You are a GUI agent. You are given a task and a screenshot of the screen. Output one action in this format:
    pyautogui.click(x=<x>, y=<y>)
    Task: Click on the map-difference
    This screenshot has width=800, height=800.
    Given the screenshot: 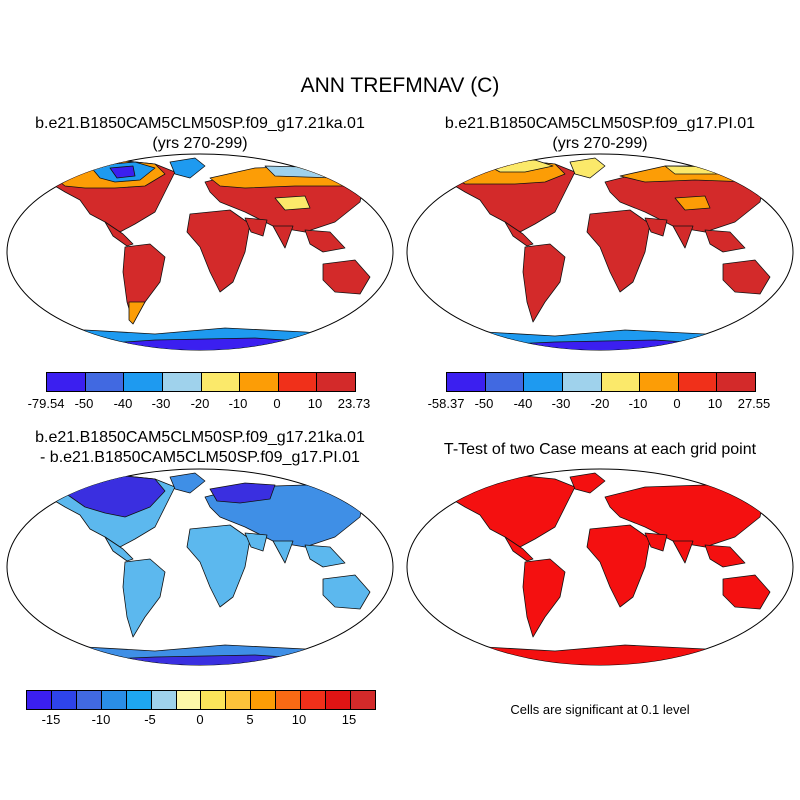 What is the action you would take?
    pyautogui.click(x=200, y=567)
    